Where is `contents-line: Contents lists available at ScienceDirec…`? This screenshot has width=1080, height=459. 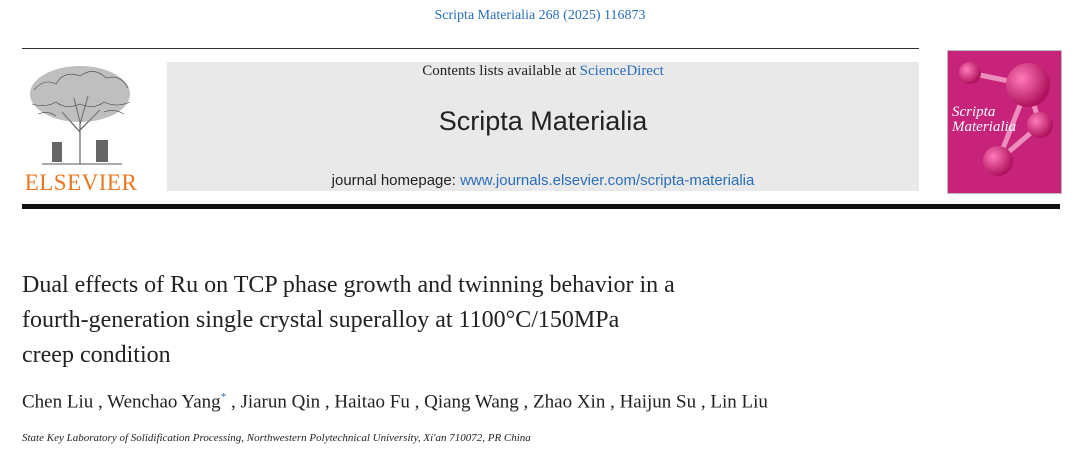 contents-line: Contents lists available at ScienceDirec… is located at coordinates (543, 71).